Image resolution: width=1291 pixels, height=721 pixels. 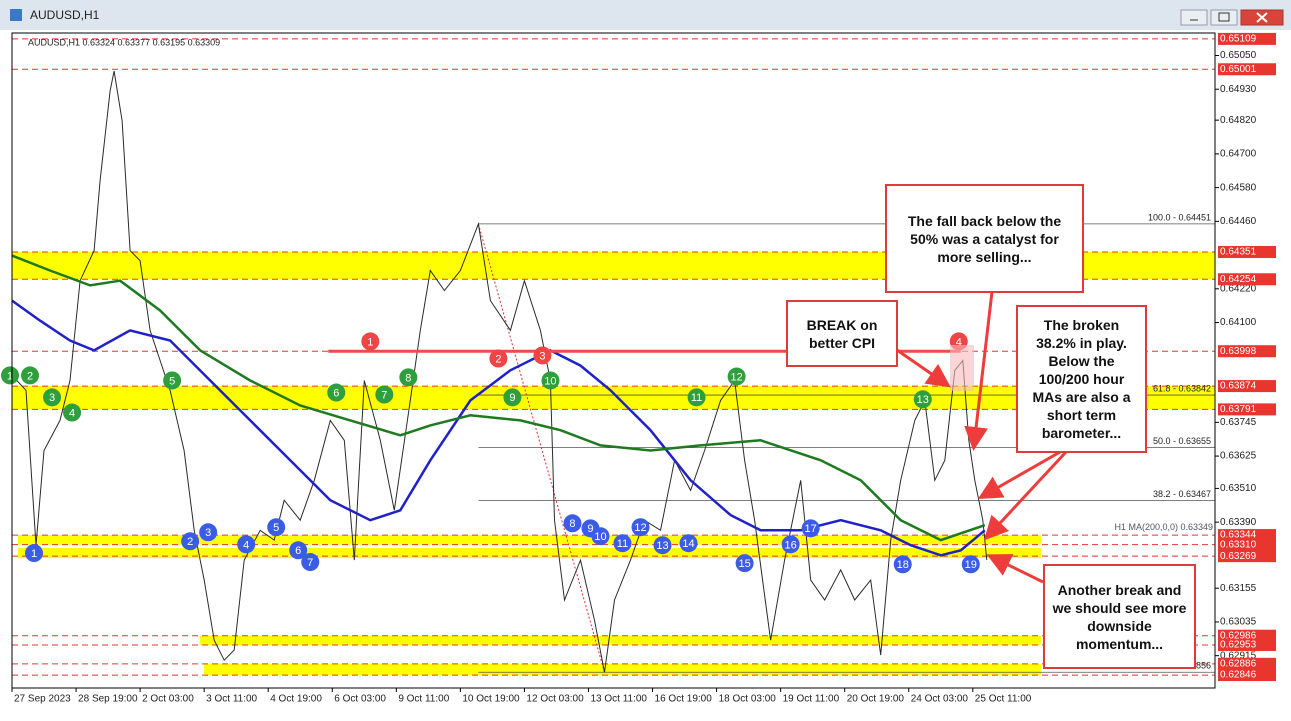 I want to click on level-label: 0.62846, so click(x=1238, y=675).